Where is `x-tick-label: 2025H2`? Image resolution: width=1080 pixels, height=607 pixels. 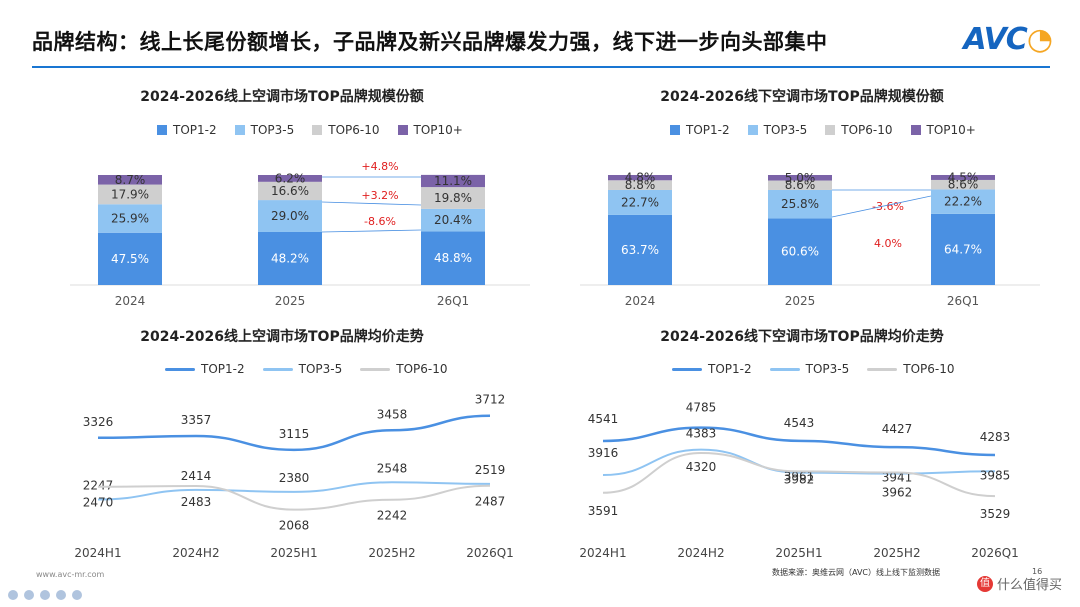 x-tick-label: 2025H2 is located at coordinates (896, 553).